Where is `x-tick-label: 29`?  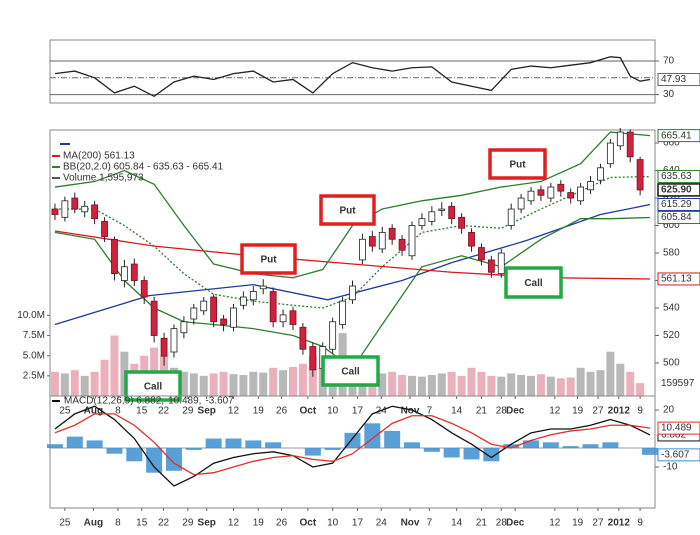 x-tick-label: 29 is located at coordinates (188, 411).